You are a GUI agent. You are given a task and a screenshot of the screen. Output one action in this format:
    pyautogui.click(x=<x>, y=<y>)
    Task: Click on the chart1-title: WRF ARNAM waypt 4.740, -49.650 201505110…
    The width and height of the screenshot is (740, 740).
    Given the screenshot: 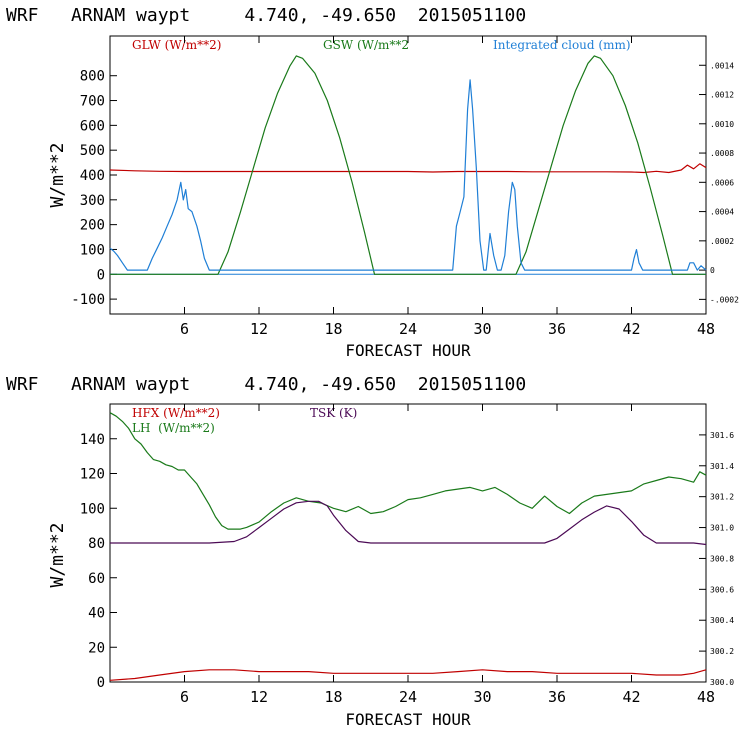 What is the action you would take?
    pyautogui.click(x=266, y=15)
    